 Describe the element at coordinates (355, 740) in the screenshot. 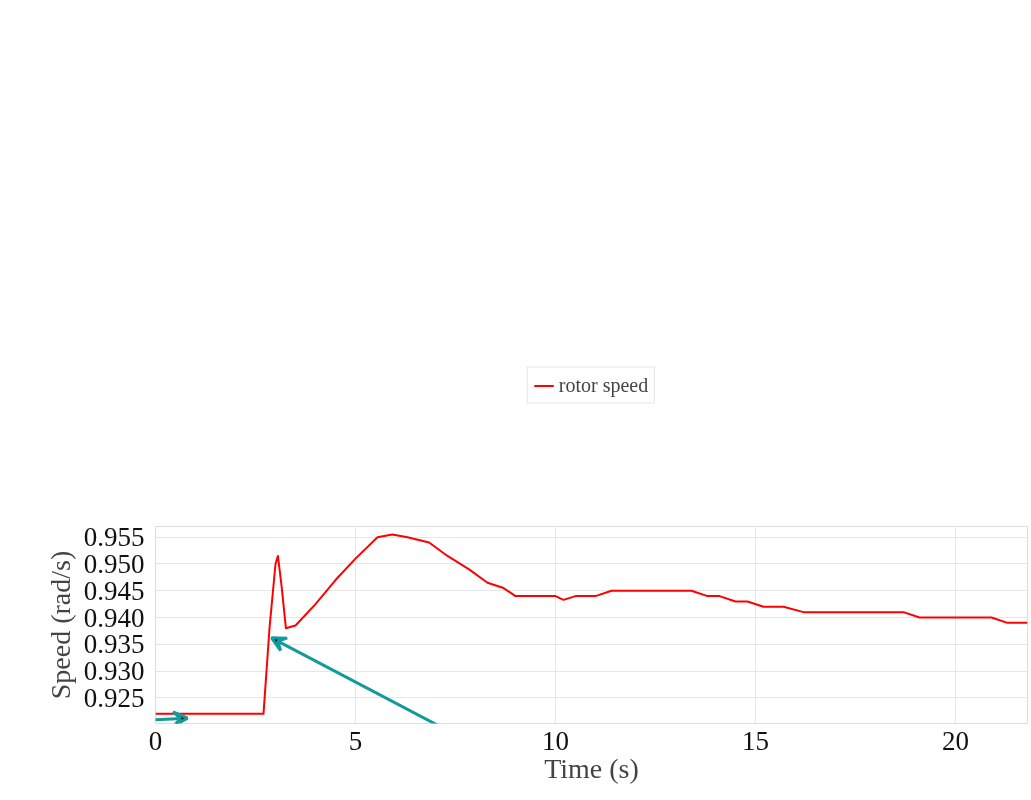

I see `x-tick-label: 5` at that location.